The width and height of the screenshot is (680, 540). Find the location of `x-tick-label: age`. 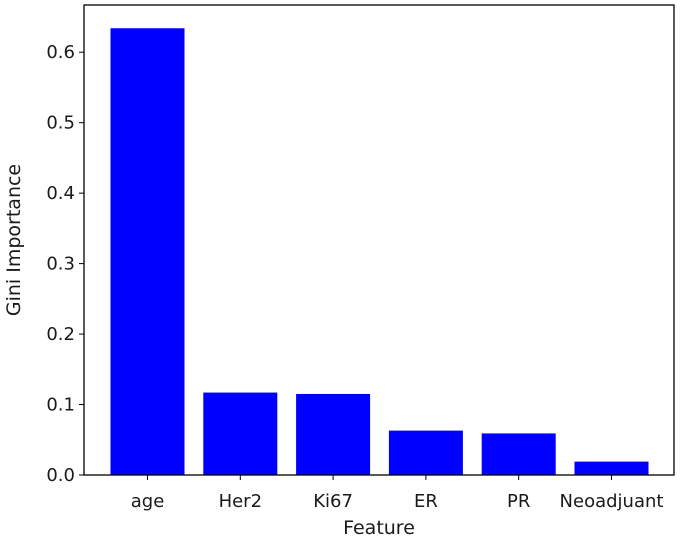

x-tick-label: age is located at coordinates (148, 501).